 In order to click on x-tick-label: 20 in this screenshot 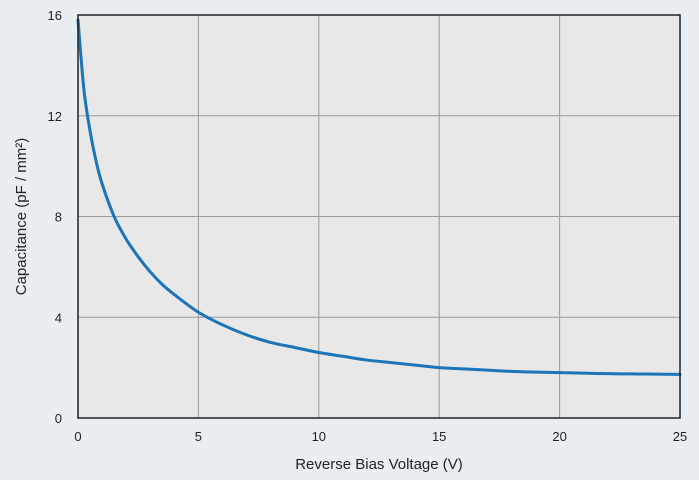, I will do `click(559, 436)`.